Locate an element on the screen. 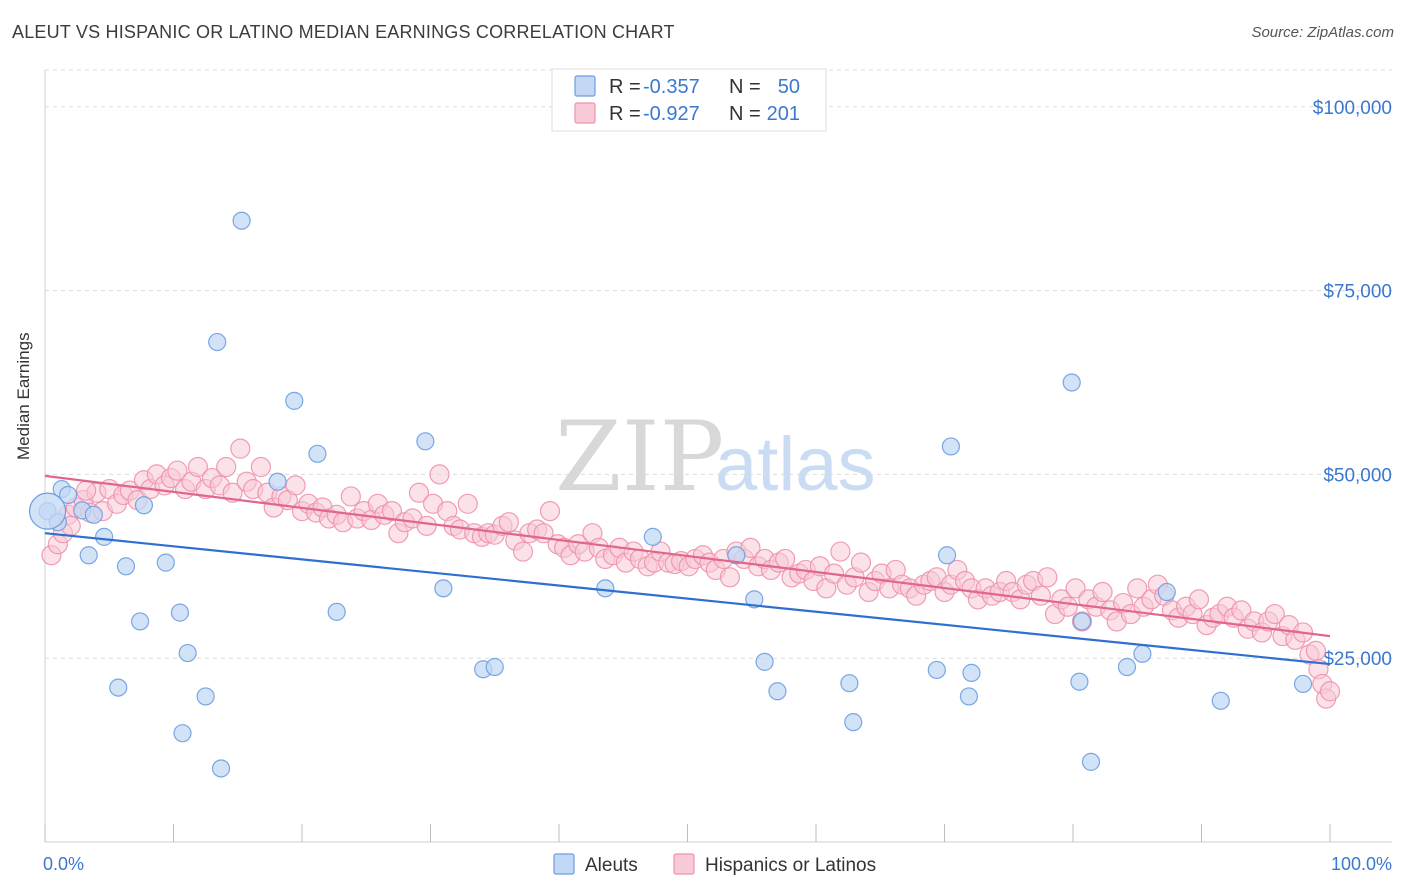 The width and height of the screenshot is (1406, 892). legend-n-label: N = is located at coordinates (745, 114).